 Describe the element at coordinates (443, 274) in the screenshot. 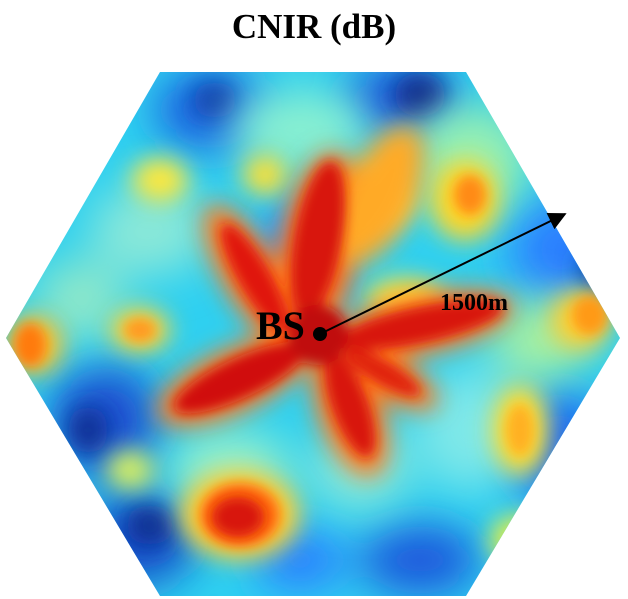

I see `radius-arrow` at that location.